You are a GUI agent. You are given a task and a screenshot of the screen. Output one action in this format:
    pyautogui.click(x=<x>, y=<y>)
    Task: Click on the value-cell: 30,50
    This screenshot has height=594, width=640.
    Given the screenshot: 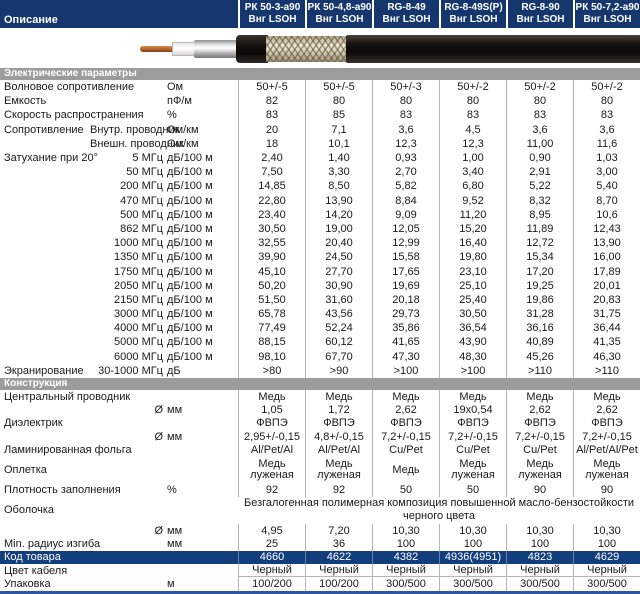 What is the action you would take?
    pyautogui.click(x=271, y=229)
    